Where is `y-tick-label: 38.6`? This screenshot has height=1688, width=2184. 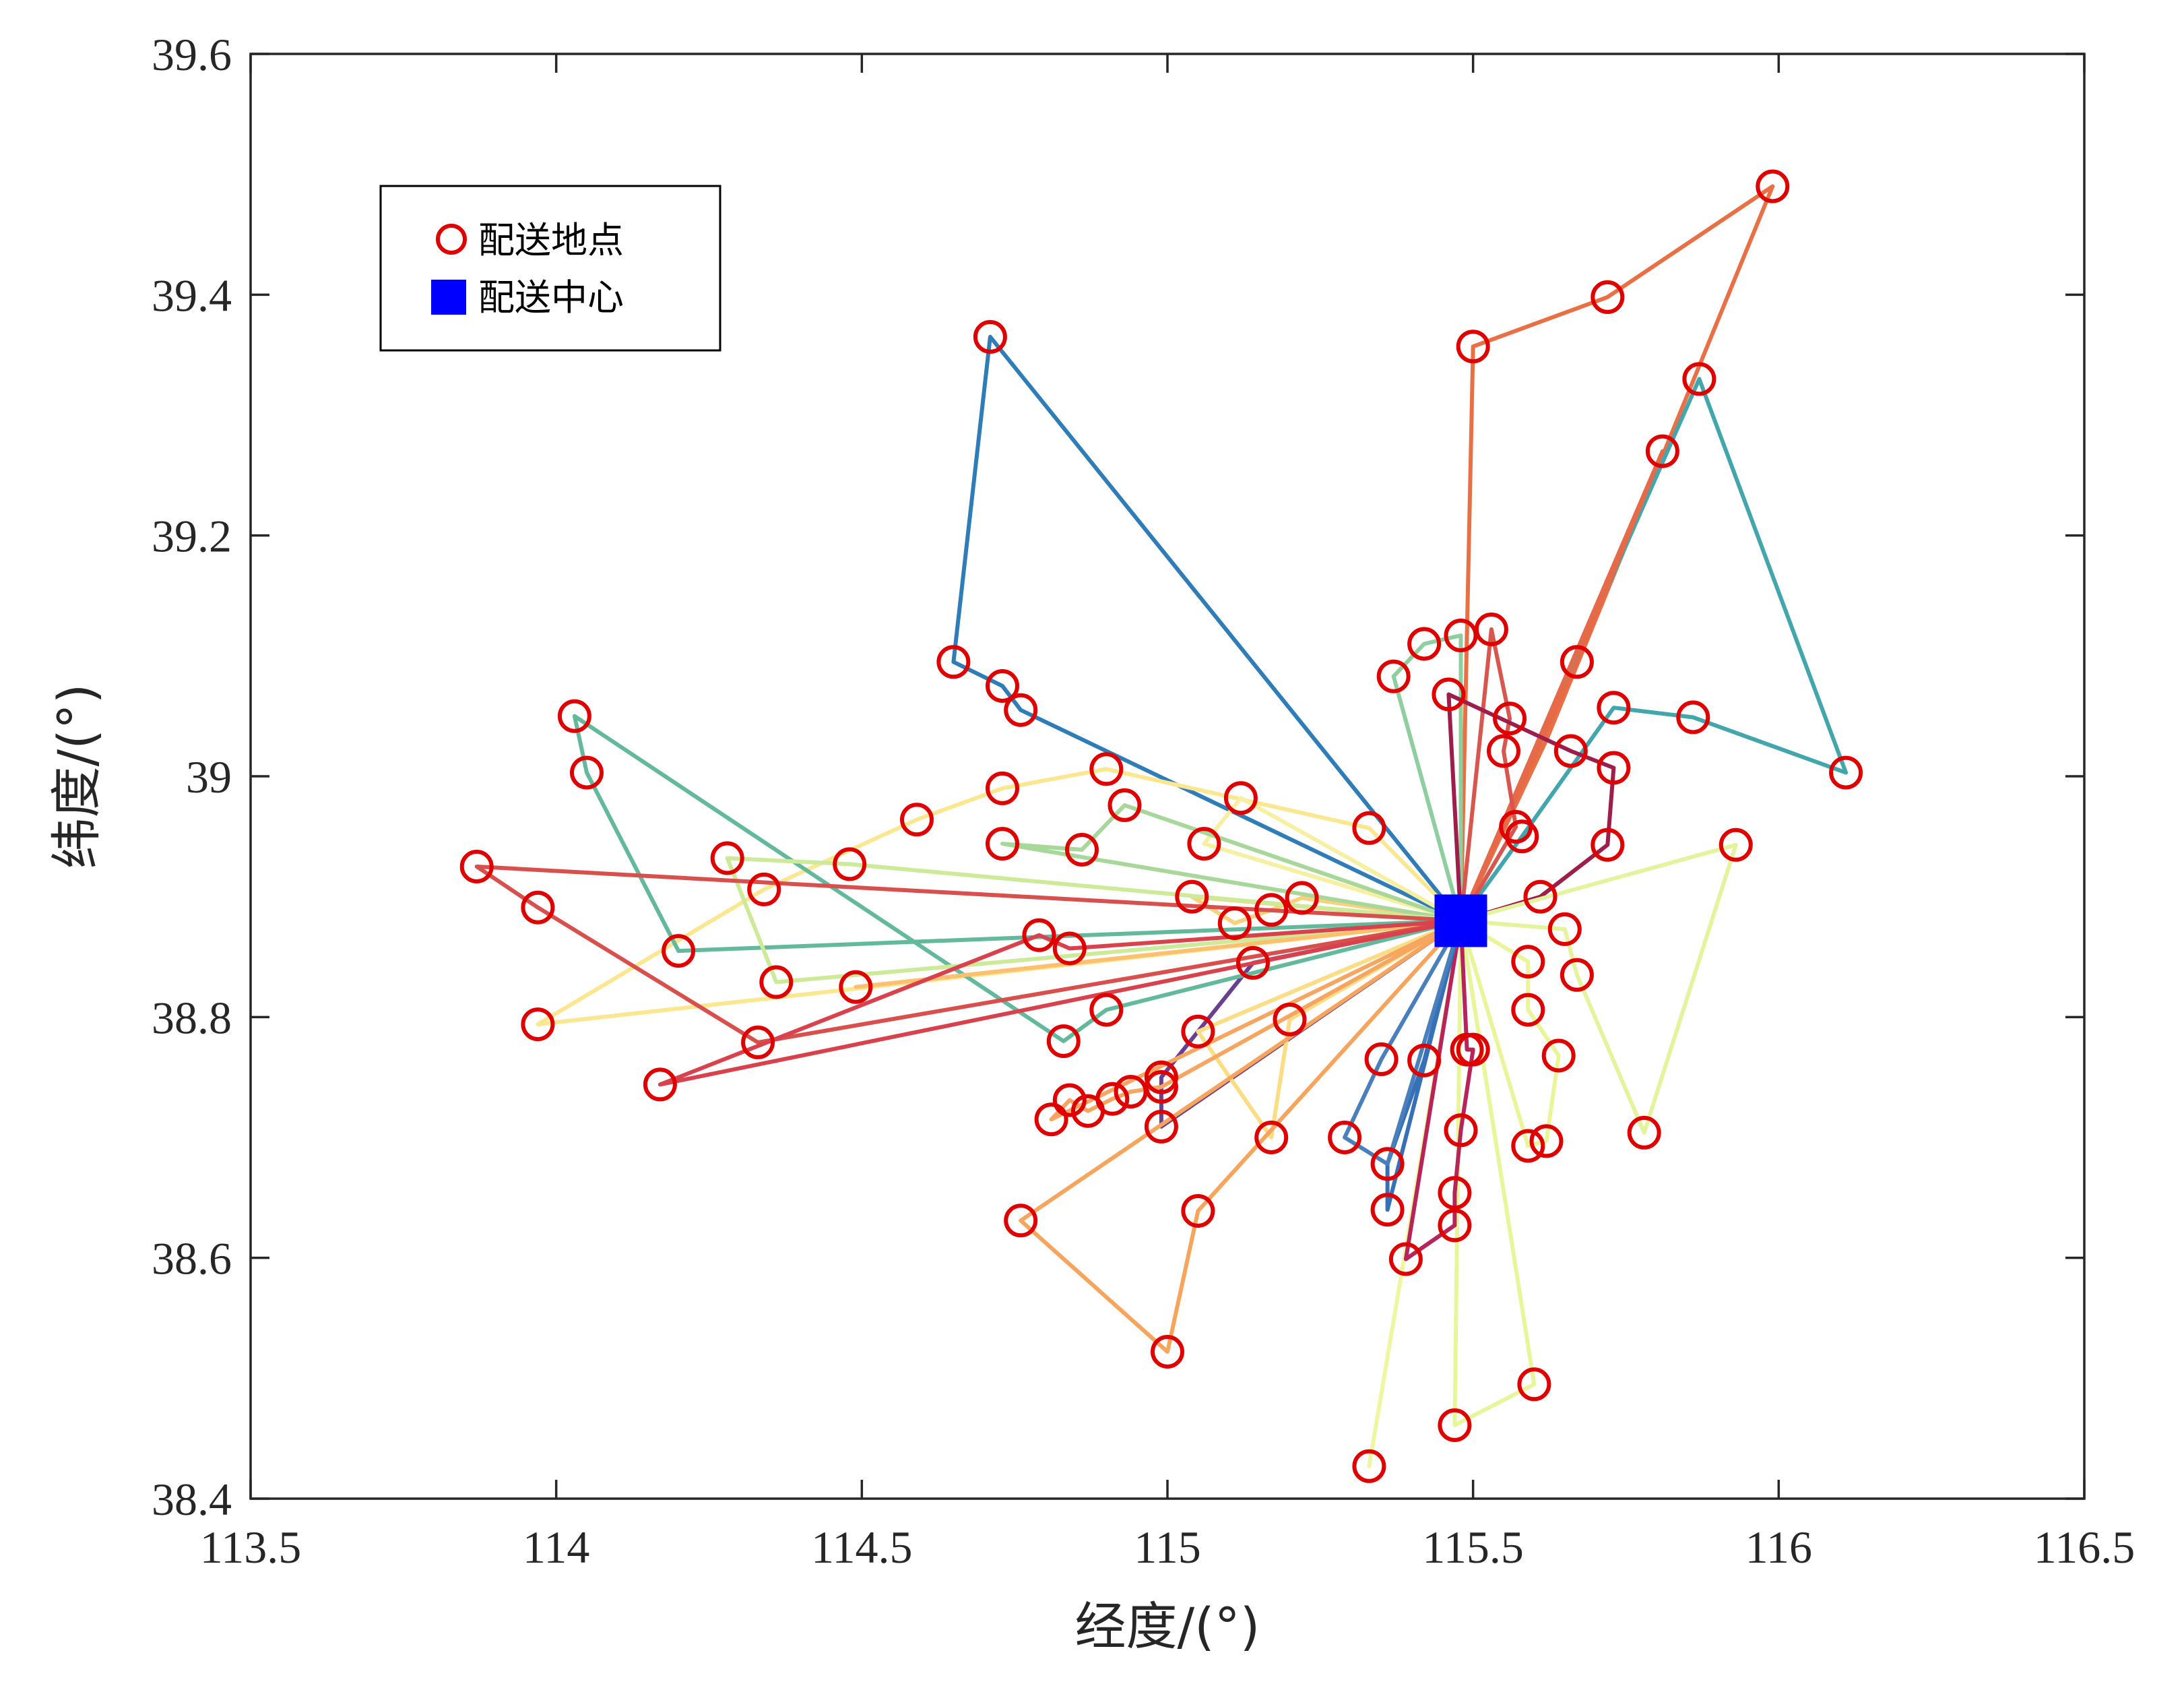
y-tick-label: 38.6 is located at coordinates (192, 1258).